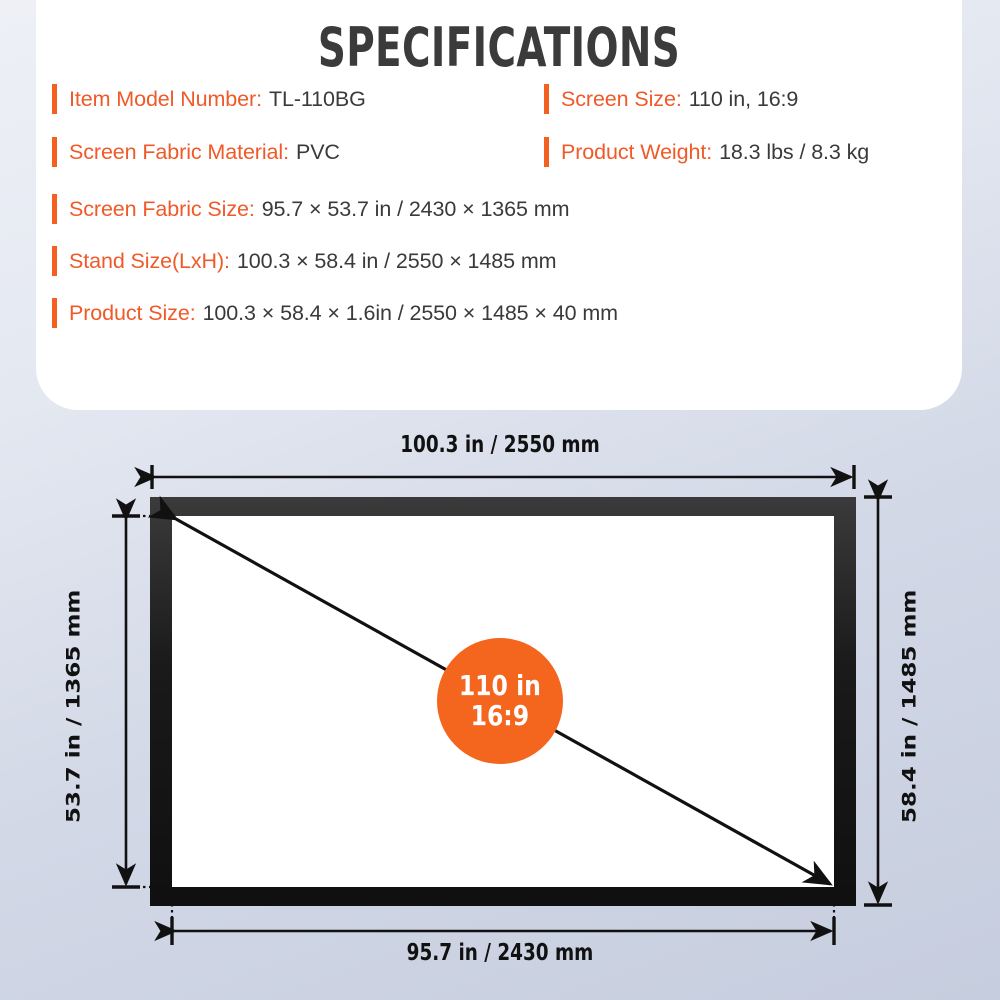 The height and width of the screenshot is (1000, 1000). Describe the element at coordinates (149, 260) in the screenshot. I see `spec-label: Stand Size(LxH):` at that location.